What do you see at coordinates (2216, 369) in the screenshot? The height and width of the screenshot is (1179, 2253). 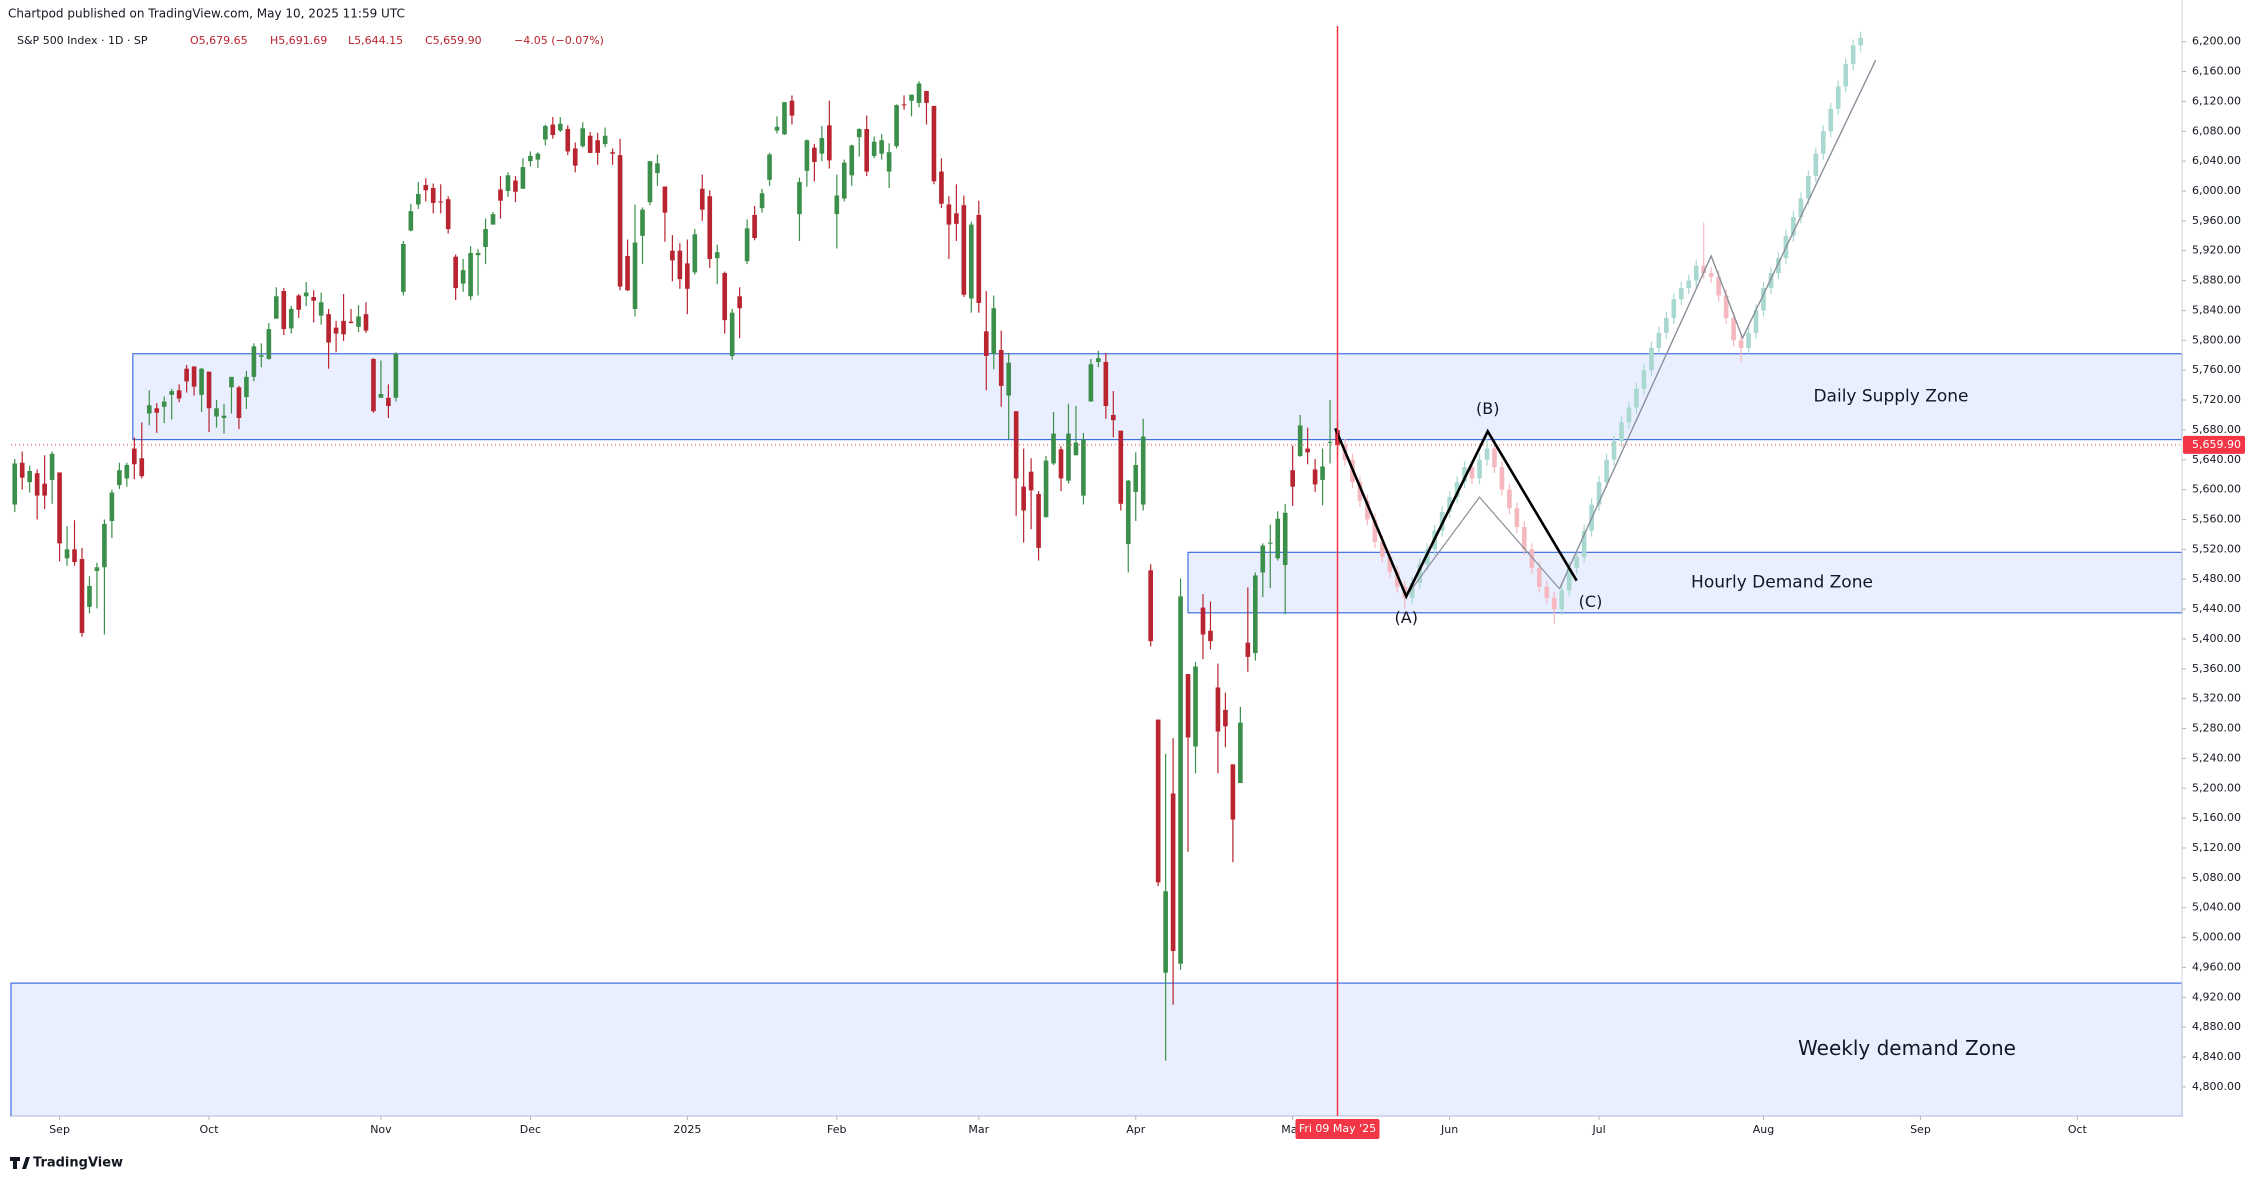 I see `y-tick-label: 5,760.00` at bounding box center [2216, 369].